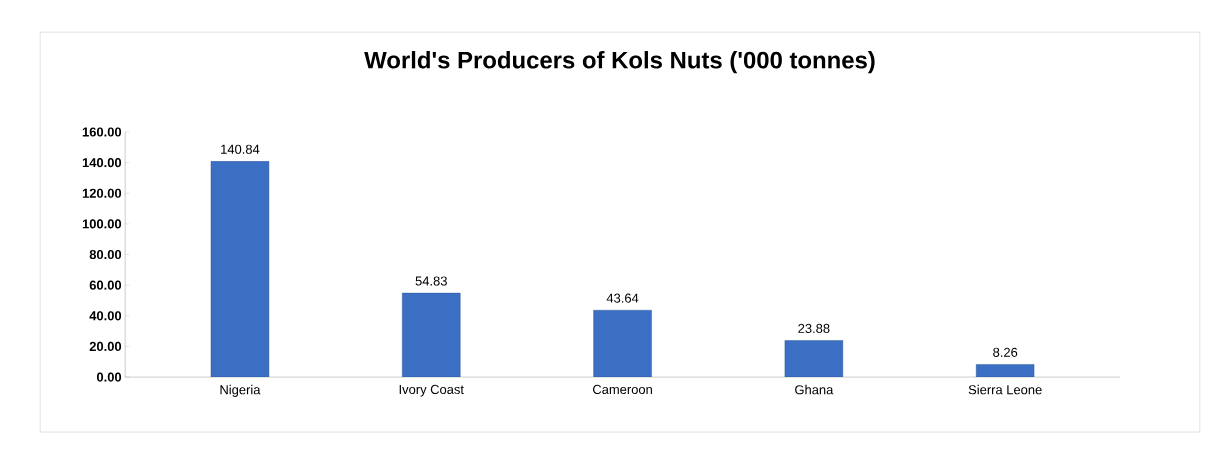 This screenshot has width=1209, height=452. What do you see at coordinates (622, 389) in the screenshot?
I see `x-tick-label: Cameroon` at bounding box center [622, 389].